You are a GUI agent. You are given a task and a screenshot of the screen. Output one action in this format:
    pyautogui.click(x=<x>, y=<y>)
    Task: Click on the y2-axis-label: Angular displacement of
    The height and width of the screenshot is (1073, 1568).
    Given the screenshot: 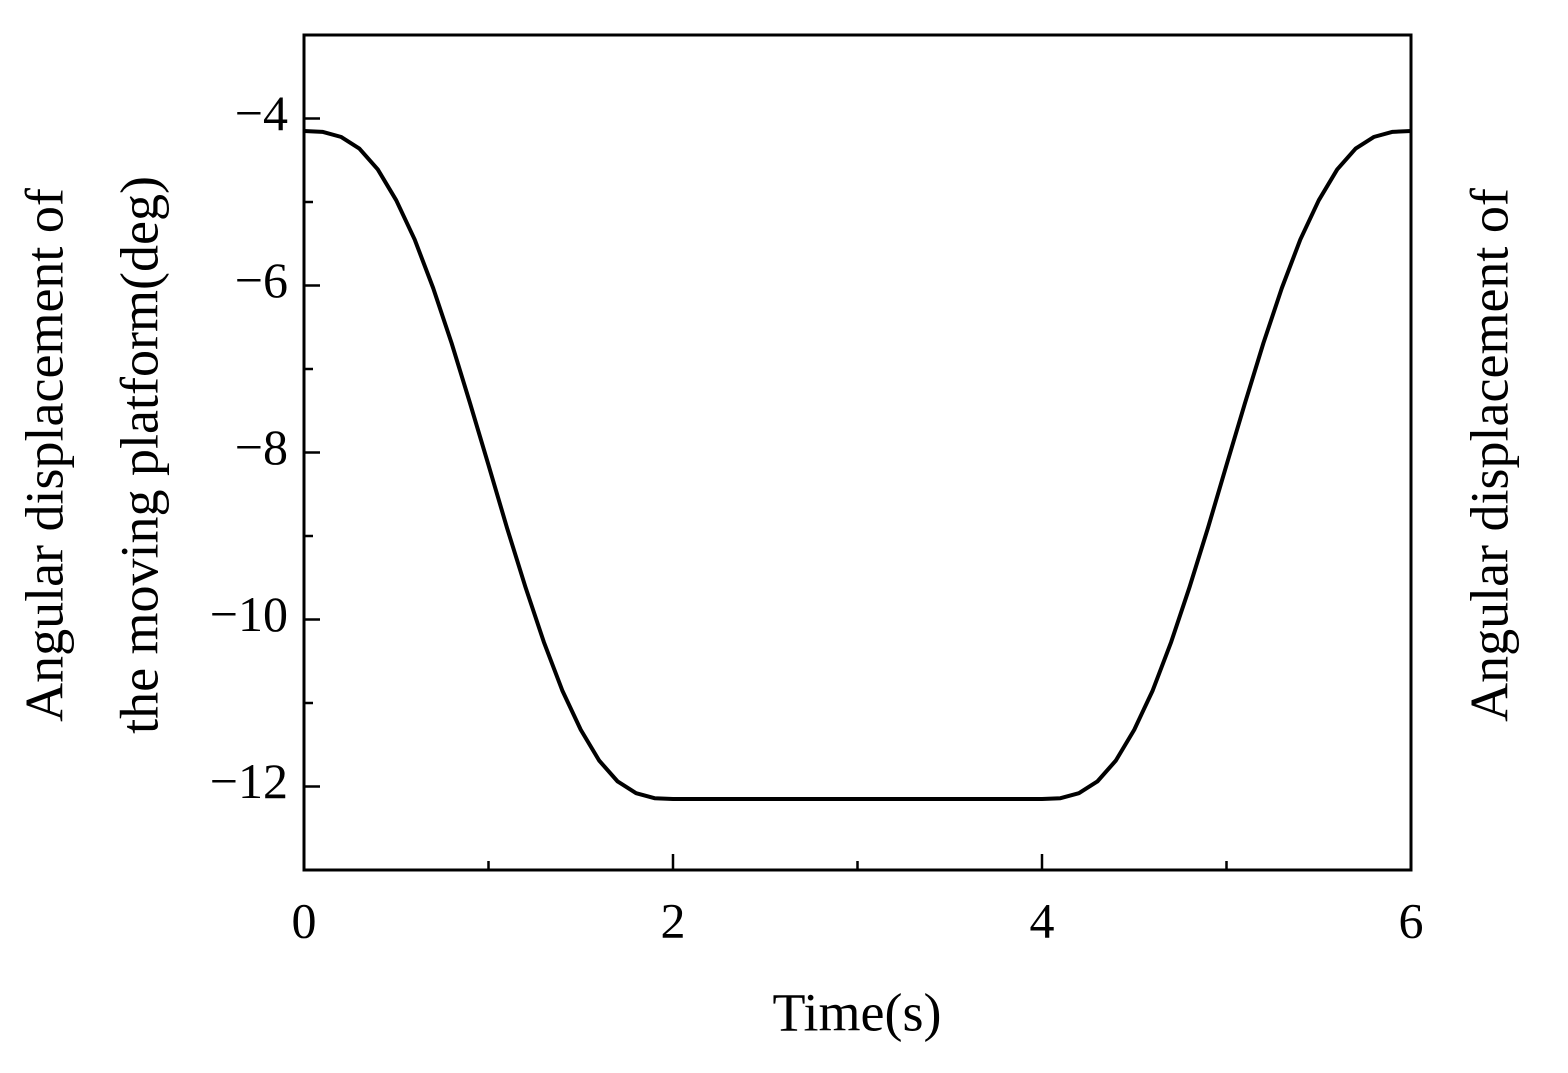 What is the action you would take?
    pyautogui.click(x=1489, y=455)
    